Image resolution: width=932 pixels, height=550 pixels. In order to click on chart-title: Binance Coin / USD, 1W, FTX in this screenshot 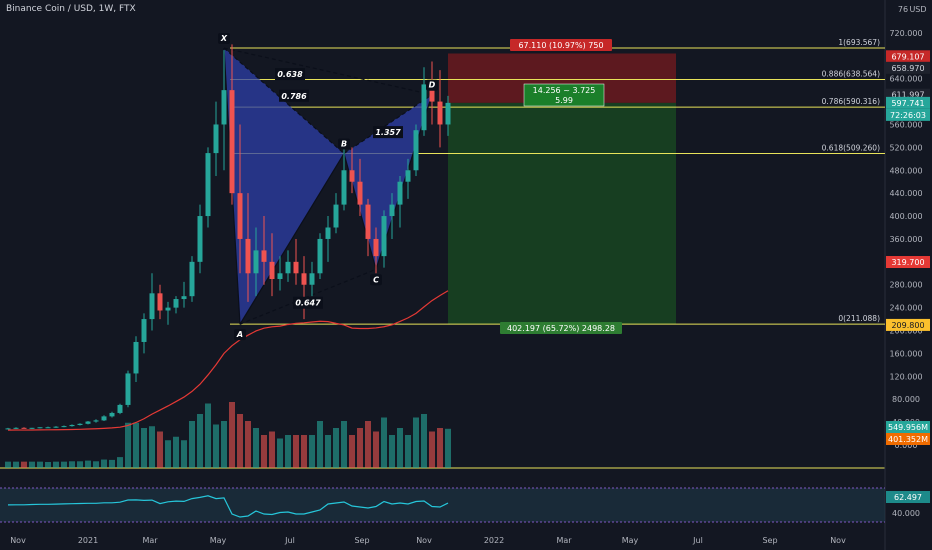, I will do `click(71, 9)`.